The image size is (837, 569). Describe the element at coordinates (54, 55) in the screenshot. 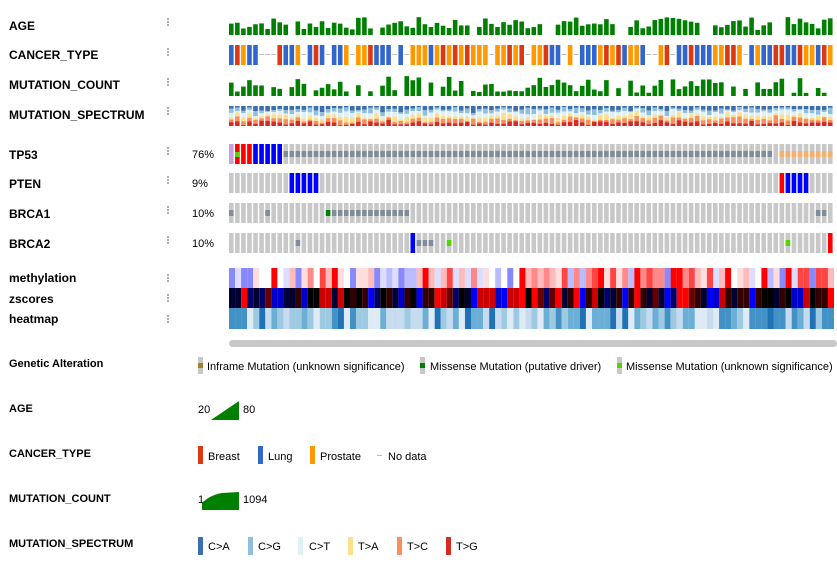

I see `track-label-cancer-type: CANCER_TYPE` at that location.